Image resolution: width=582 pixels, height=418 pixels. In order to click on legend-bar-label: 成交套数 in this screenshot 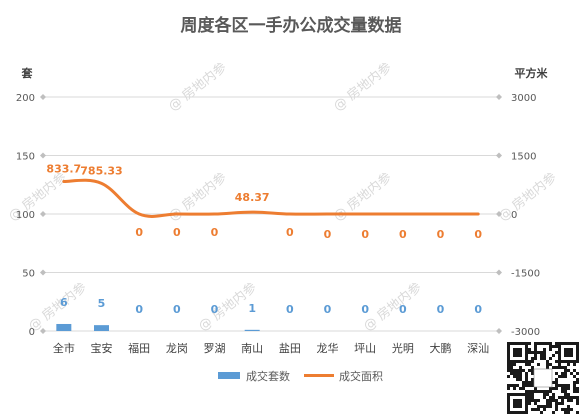, I will do `click(268, 376)`.